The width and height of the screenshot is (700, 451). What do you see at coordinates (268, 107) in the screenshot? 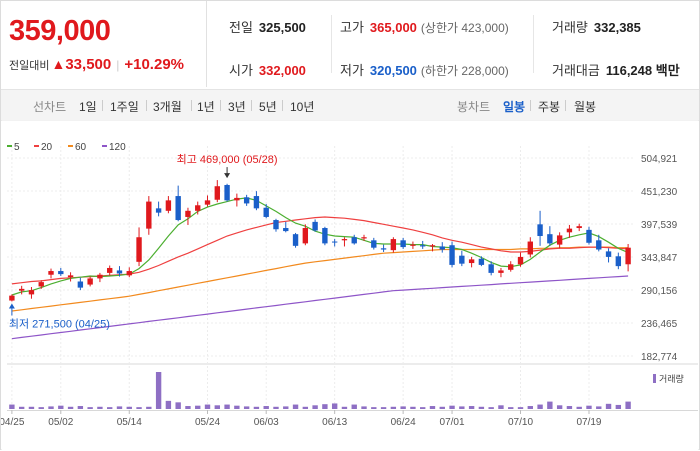
I see `tab-5y: 5년` at bounding box center [268, 107].